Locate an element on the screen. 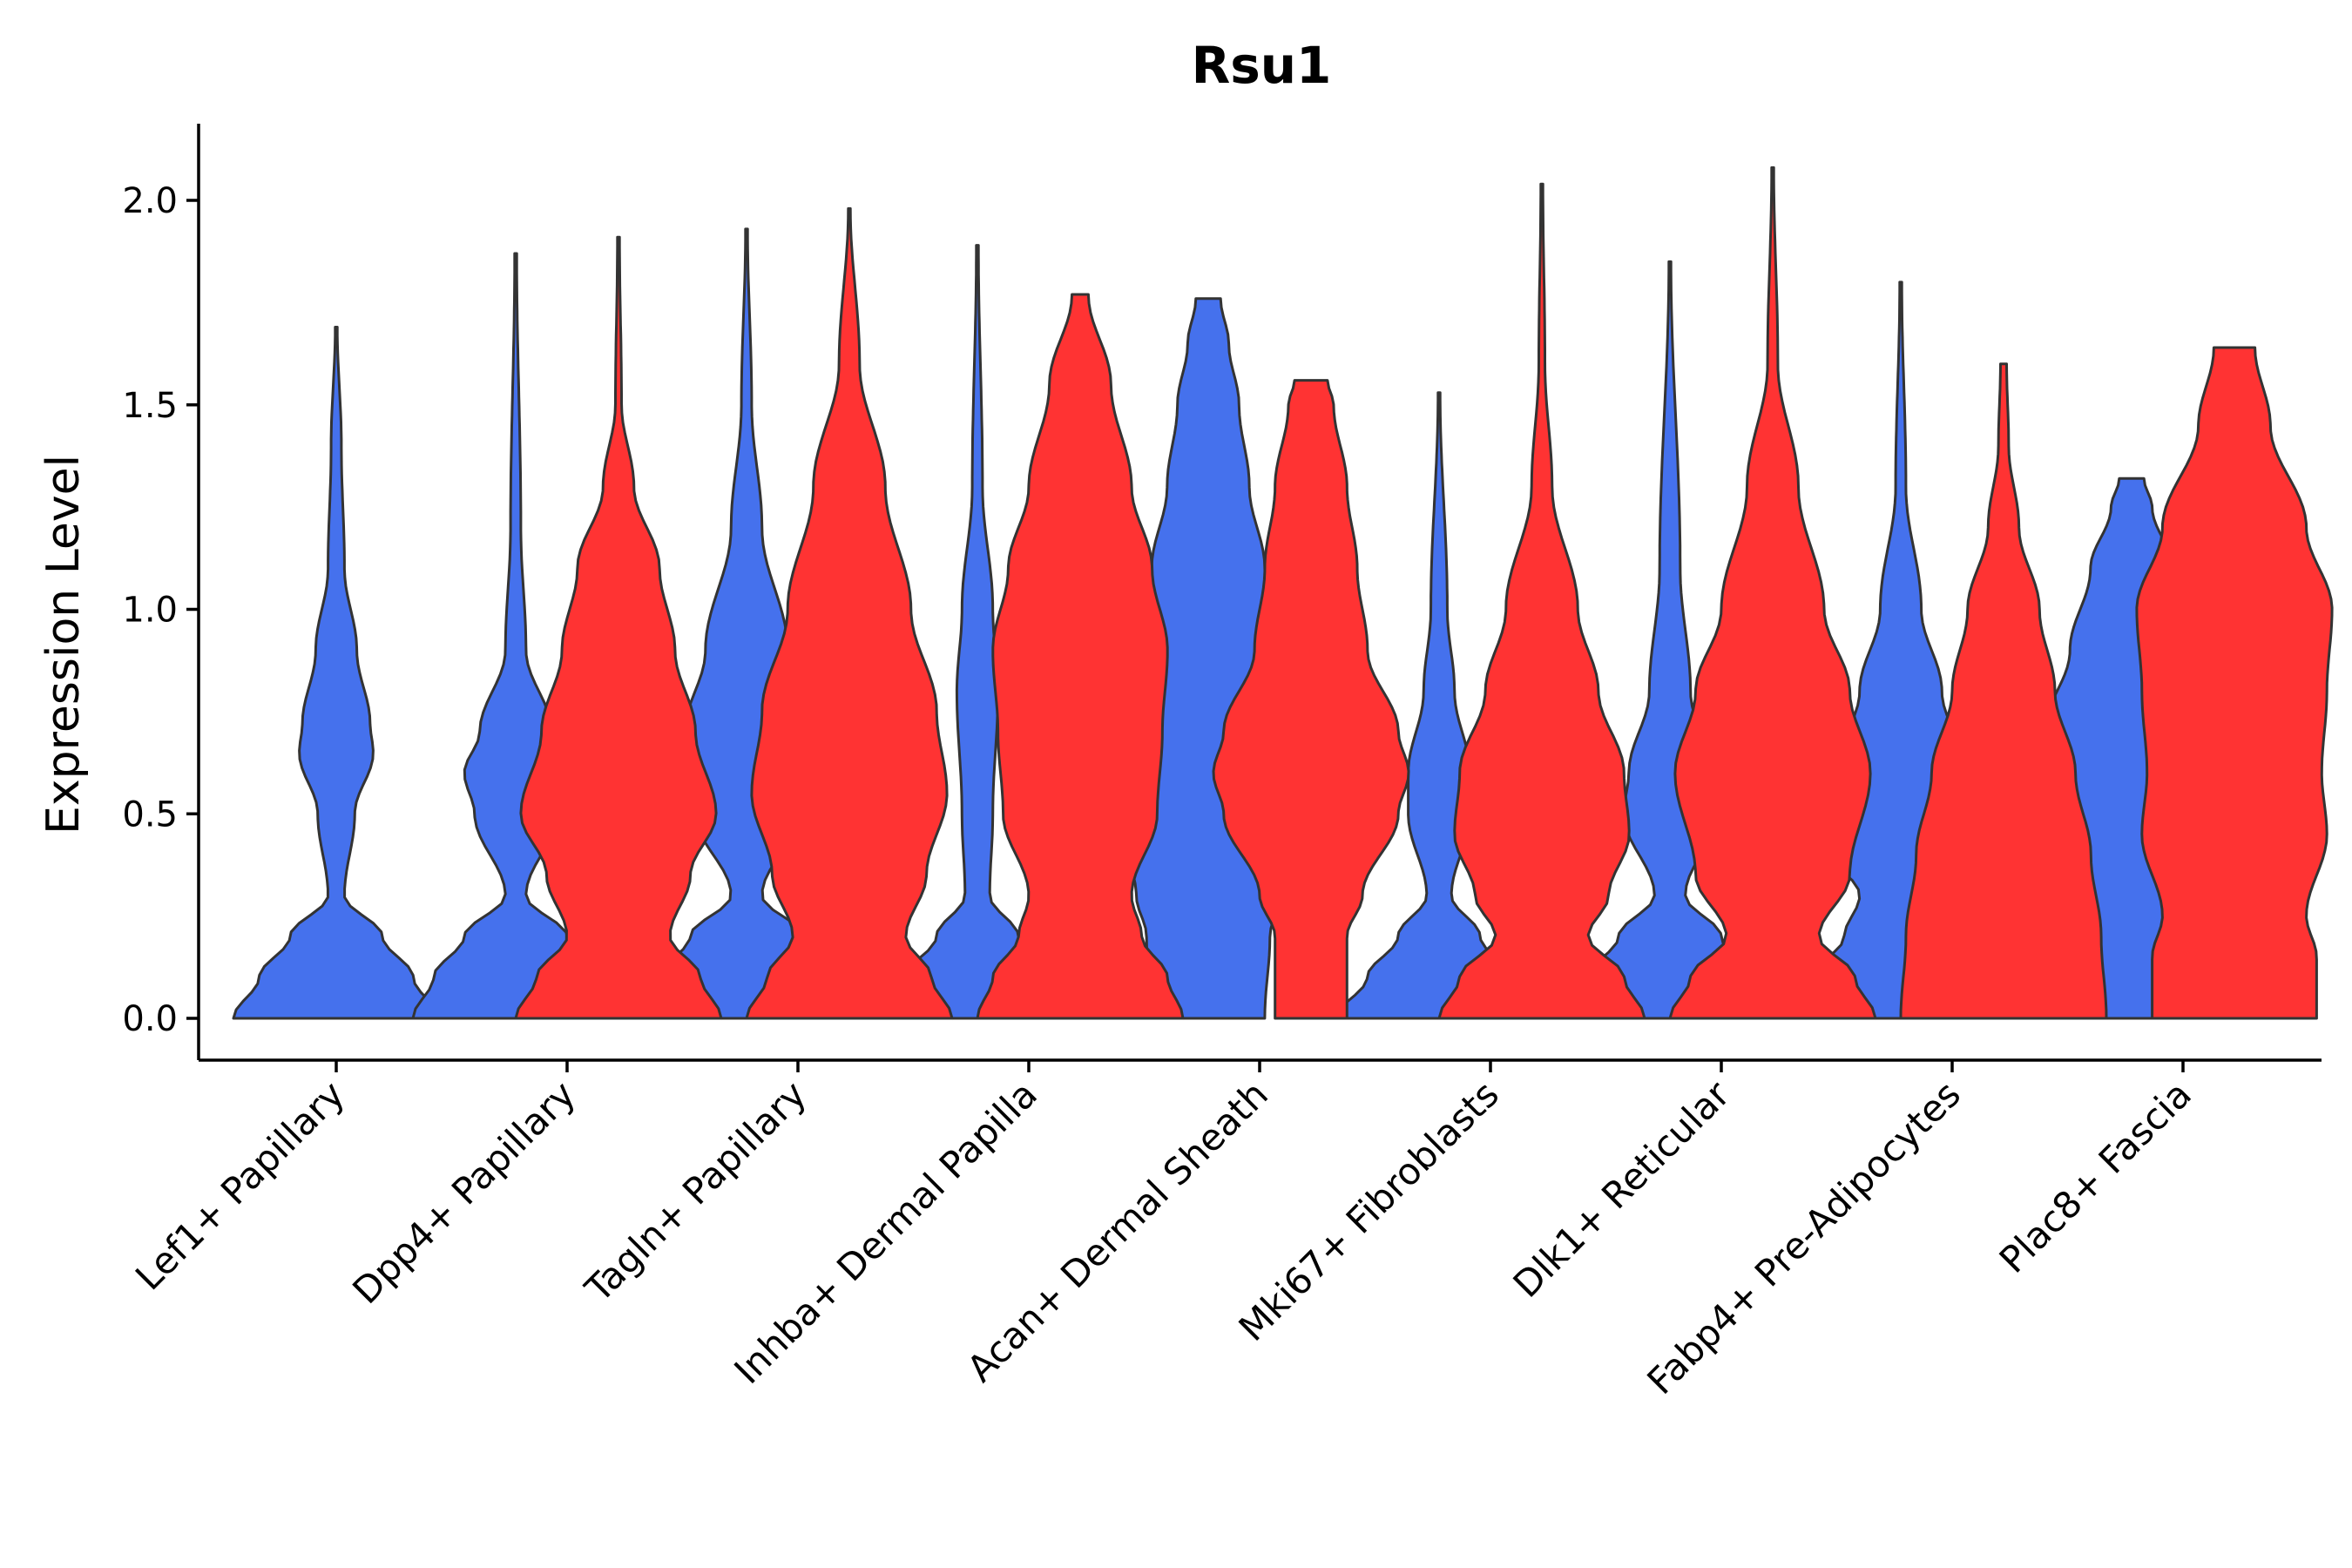  x-tick-label: Tagln+ Papillary is located at coordinates (695, 1191).